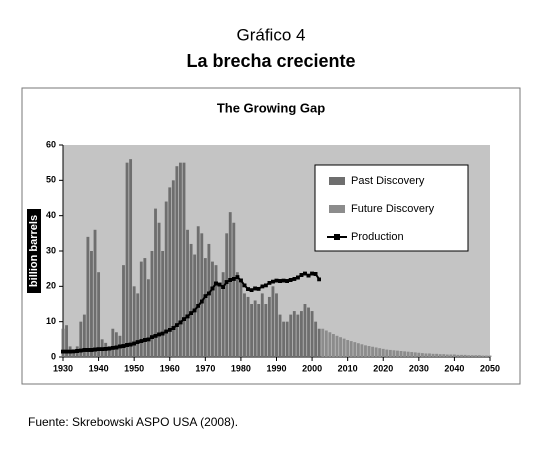  What do you see at coordinates (51, 321) in the screenshot?
I see `y-tick-label: 10` at bounding box center [51, 321].